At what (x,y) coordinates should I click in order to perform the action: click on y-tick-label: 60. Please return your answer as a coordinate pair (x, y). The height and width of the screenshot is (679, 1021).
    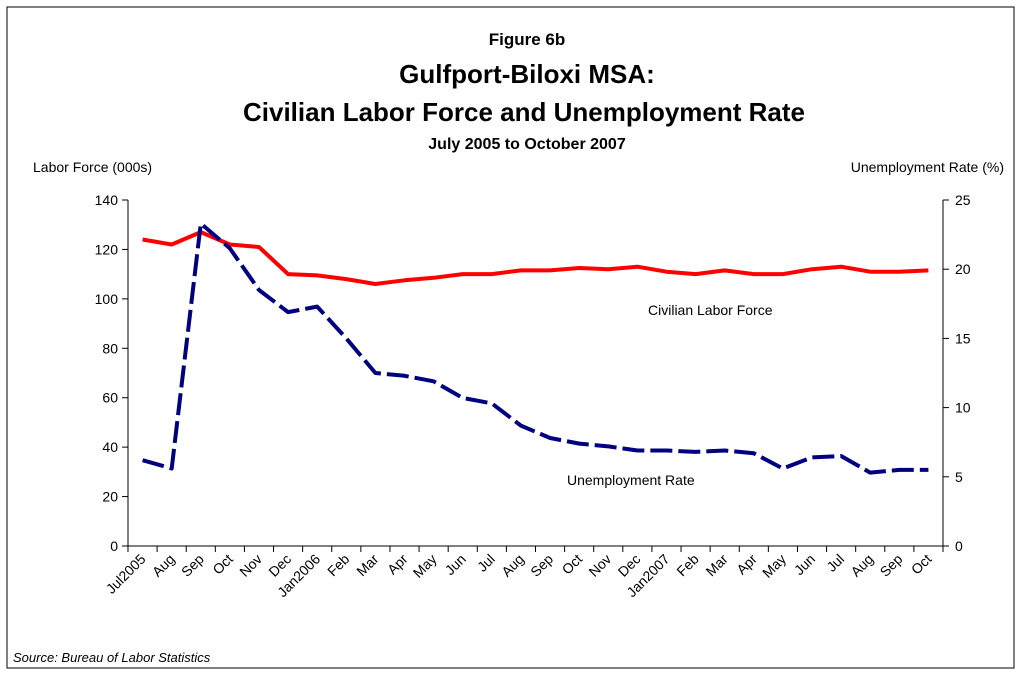
    Looking at the image, I should click on (110, 398).